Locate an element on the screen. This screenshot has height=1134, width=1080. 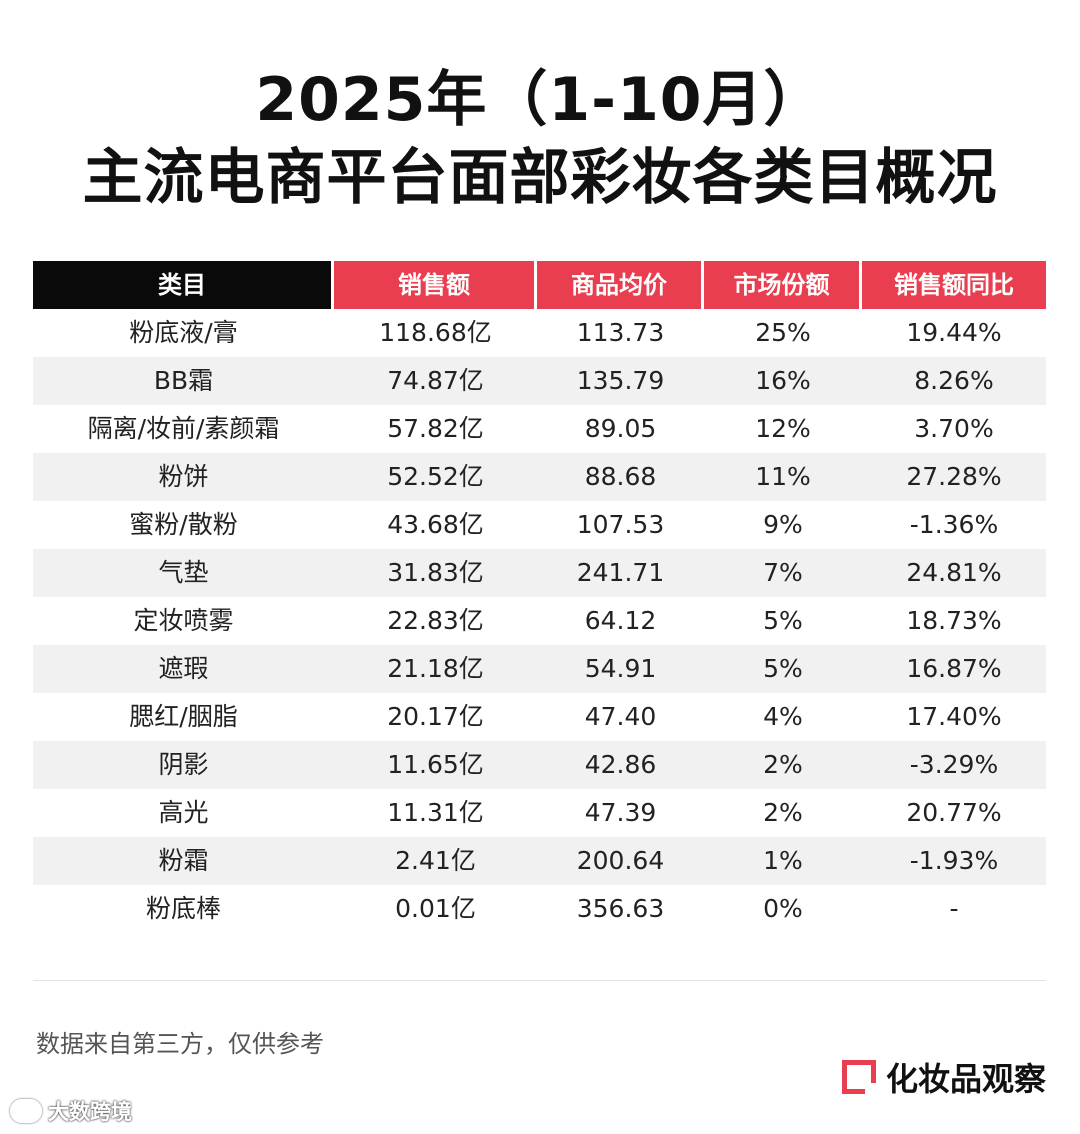
cell-market-share: 25% is located at coordinates (783, 332).